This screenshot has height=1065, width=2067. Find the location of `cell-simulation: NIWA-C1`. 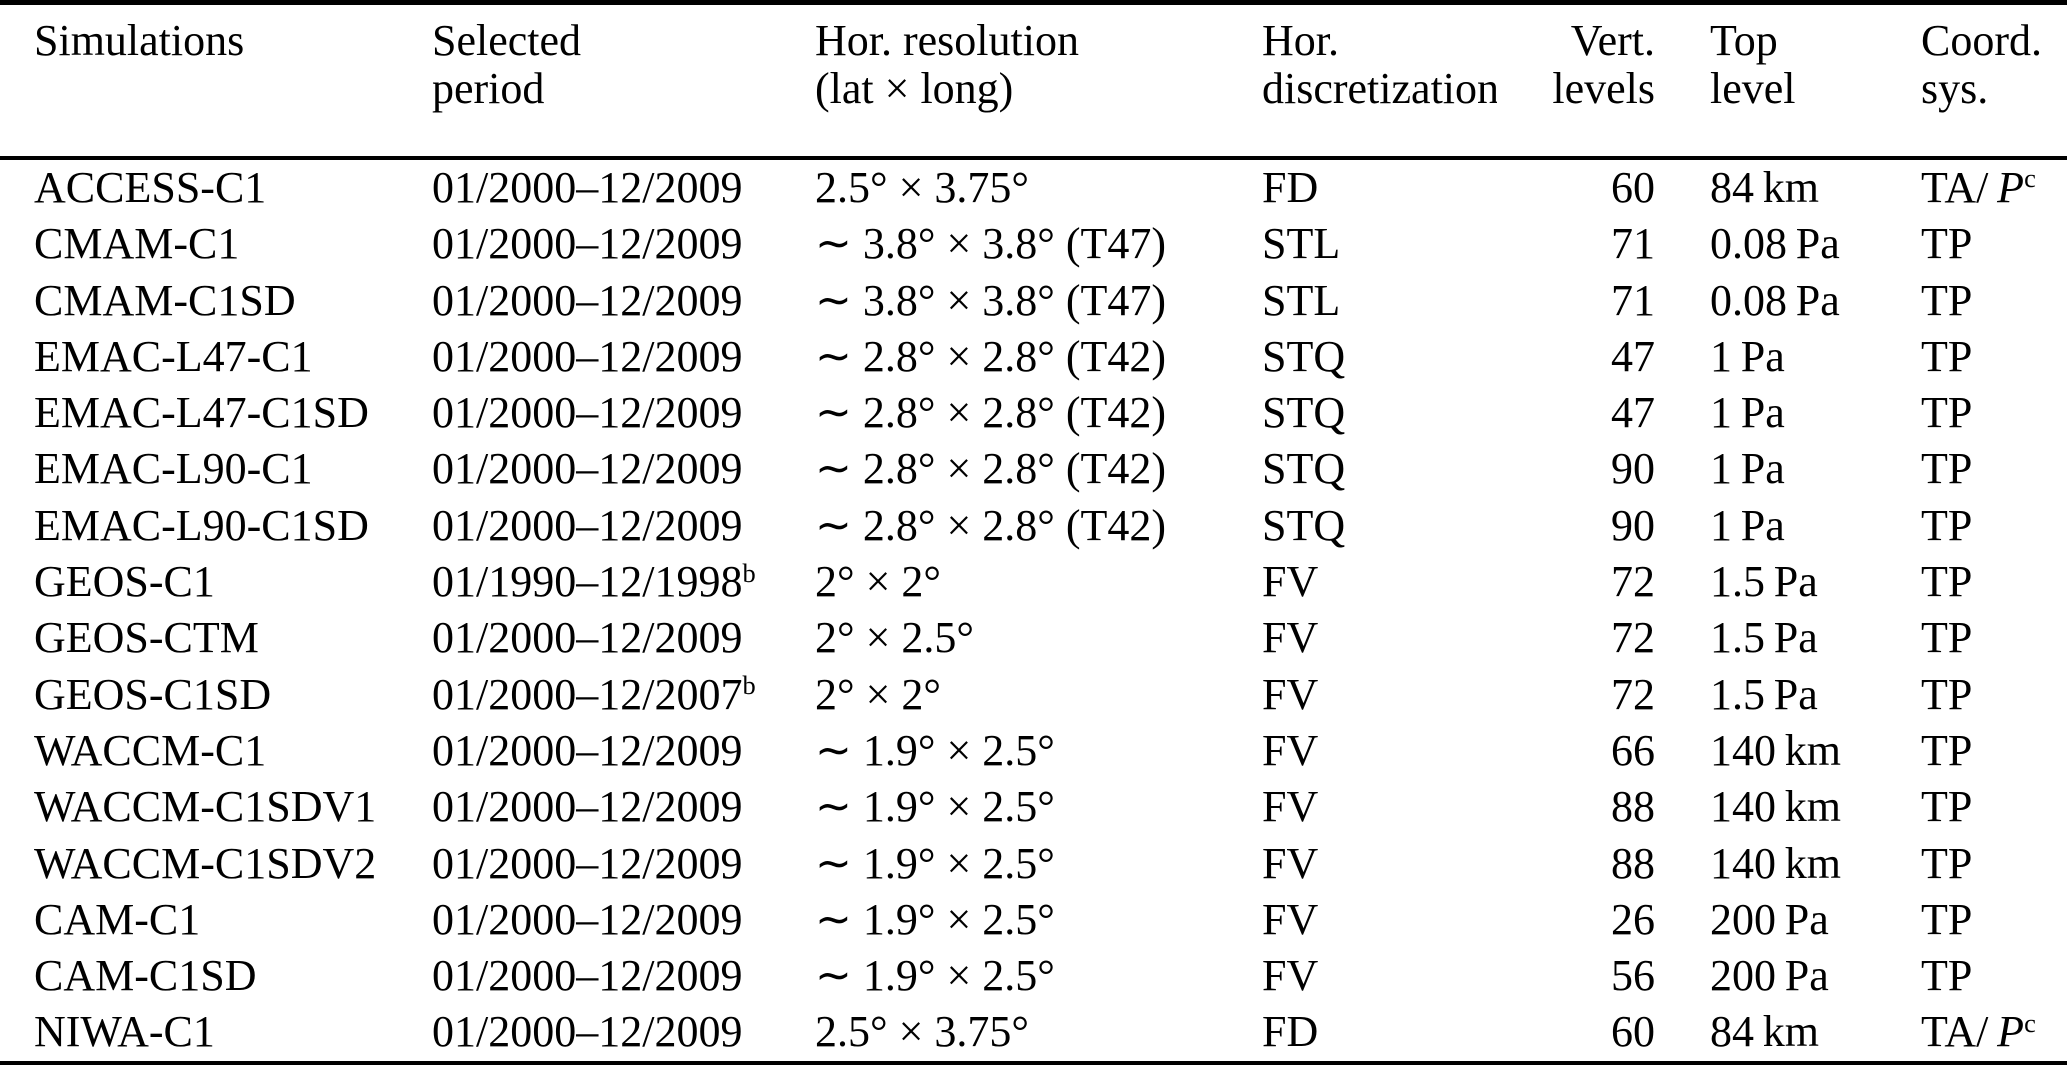

cell-simulation: NIWA-C1 is located at coordinates (124, 1032).